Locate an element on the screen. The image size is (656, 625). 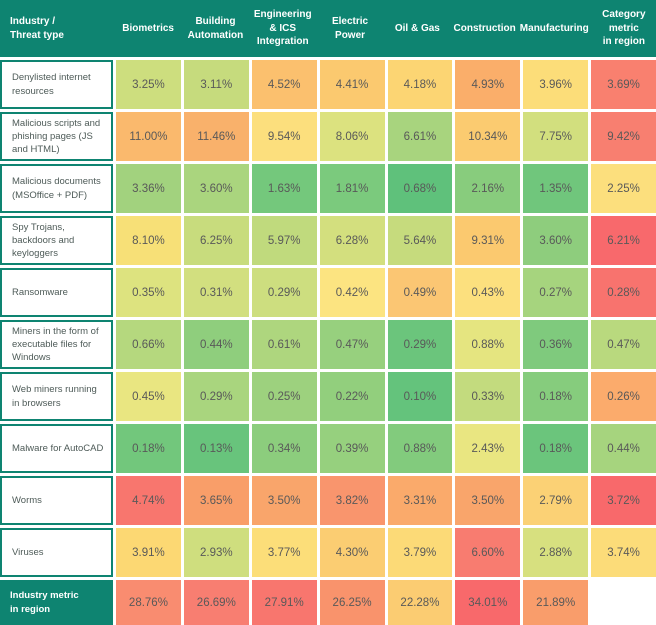
heatmap-cell: 0.39% is located at coordinates (352, 448).